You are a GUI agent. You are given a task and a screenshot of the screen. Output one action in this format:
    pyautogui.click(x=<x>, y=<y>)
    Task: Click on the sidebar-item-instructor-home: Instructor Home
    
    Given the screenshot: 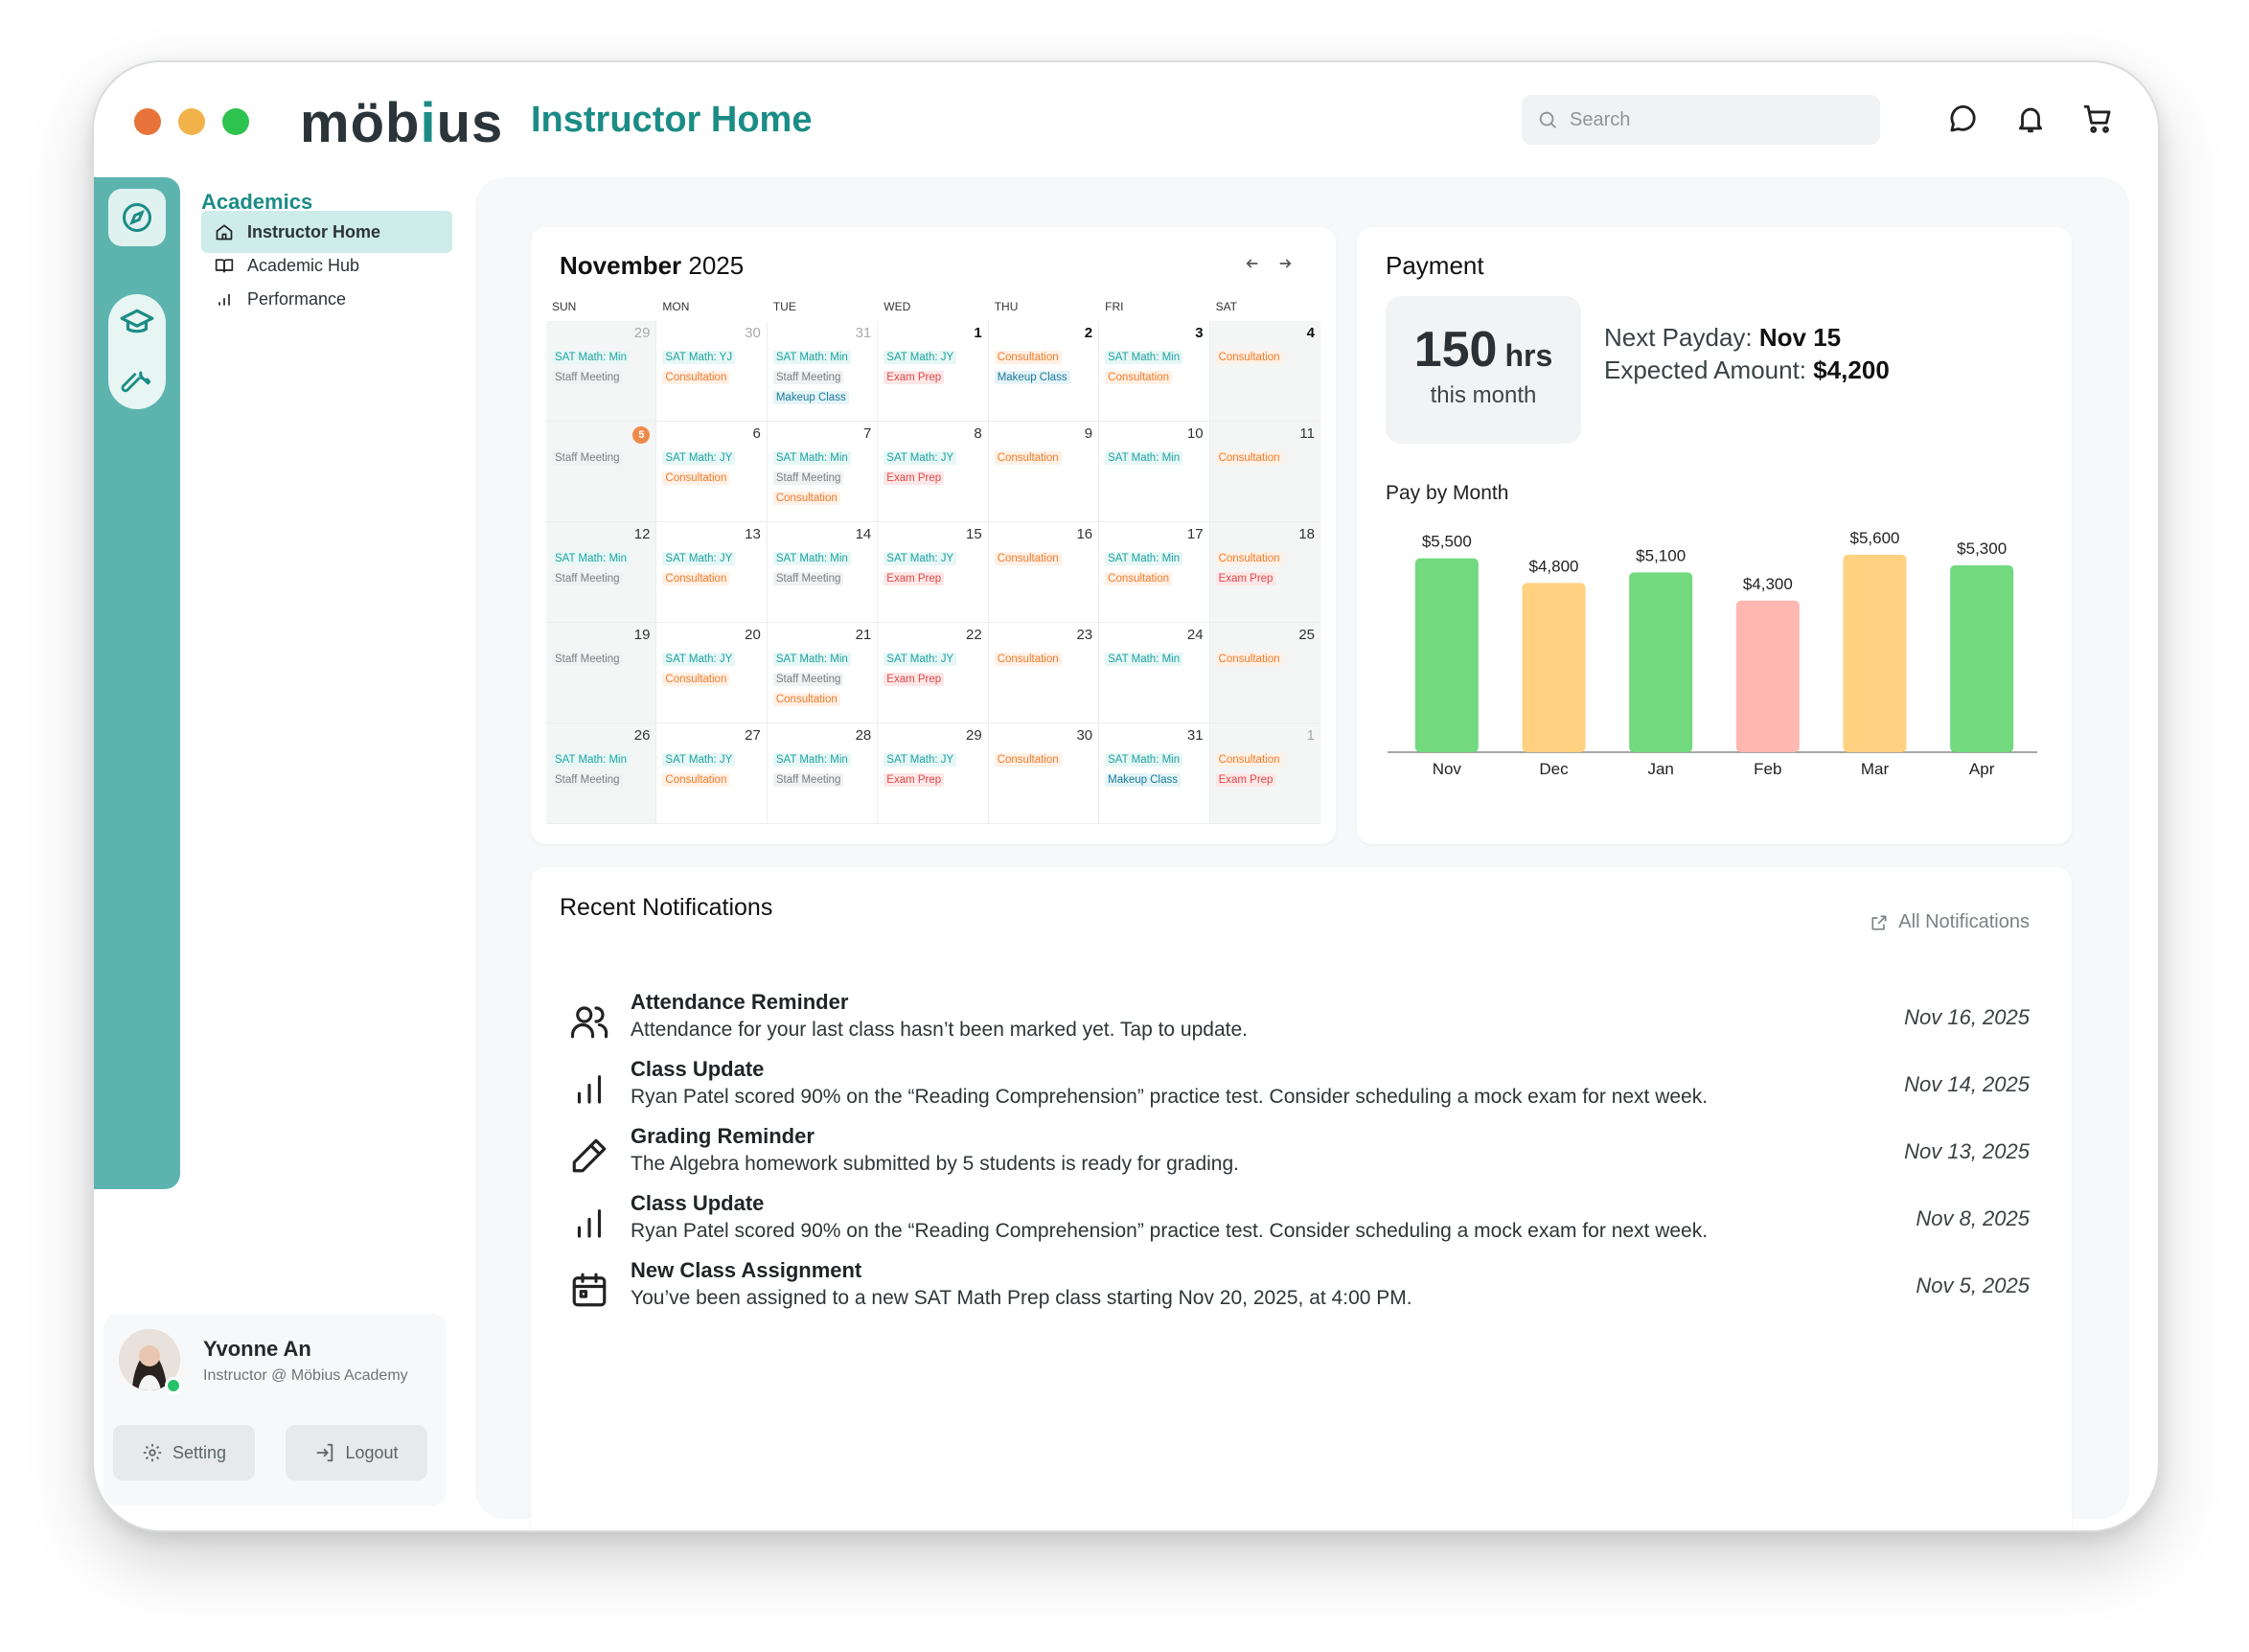 What is the action you would take?
    pyautogui.click(x=326, y=232)
    